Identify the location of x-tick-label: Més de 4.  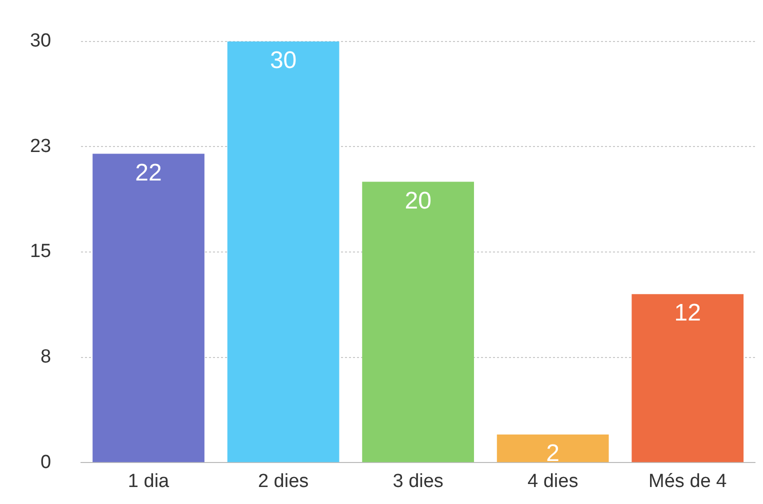
(688, 481).